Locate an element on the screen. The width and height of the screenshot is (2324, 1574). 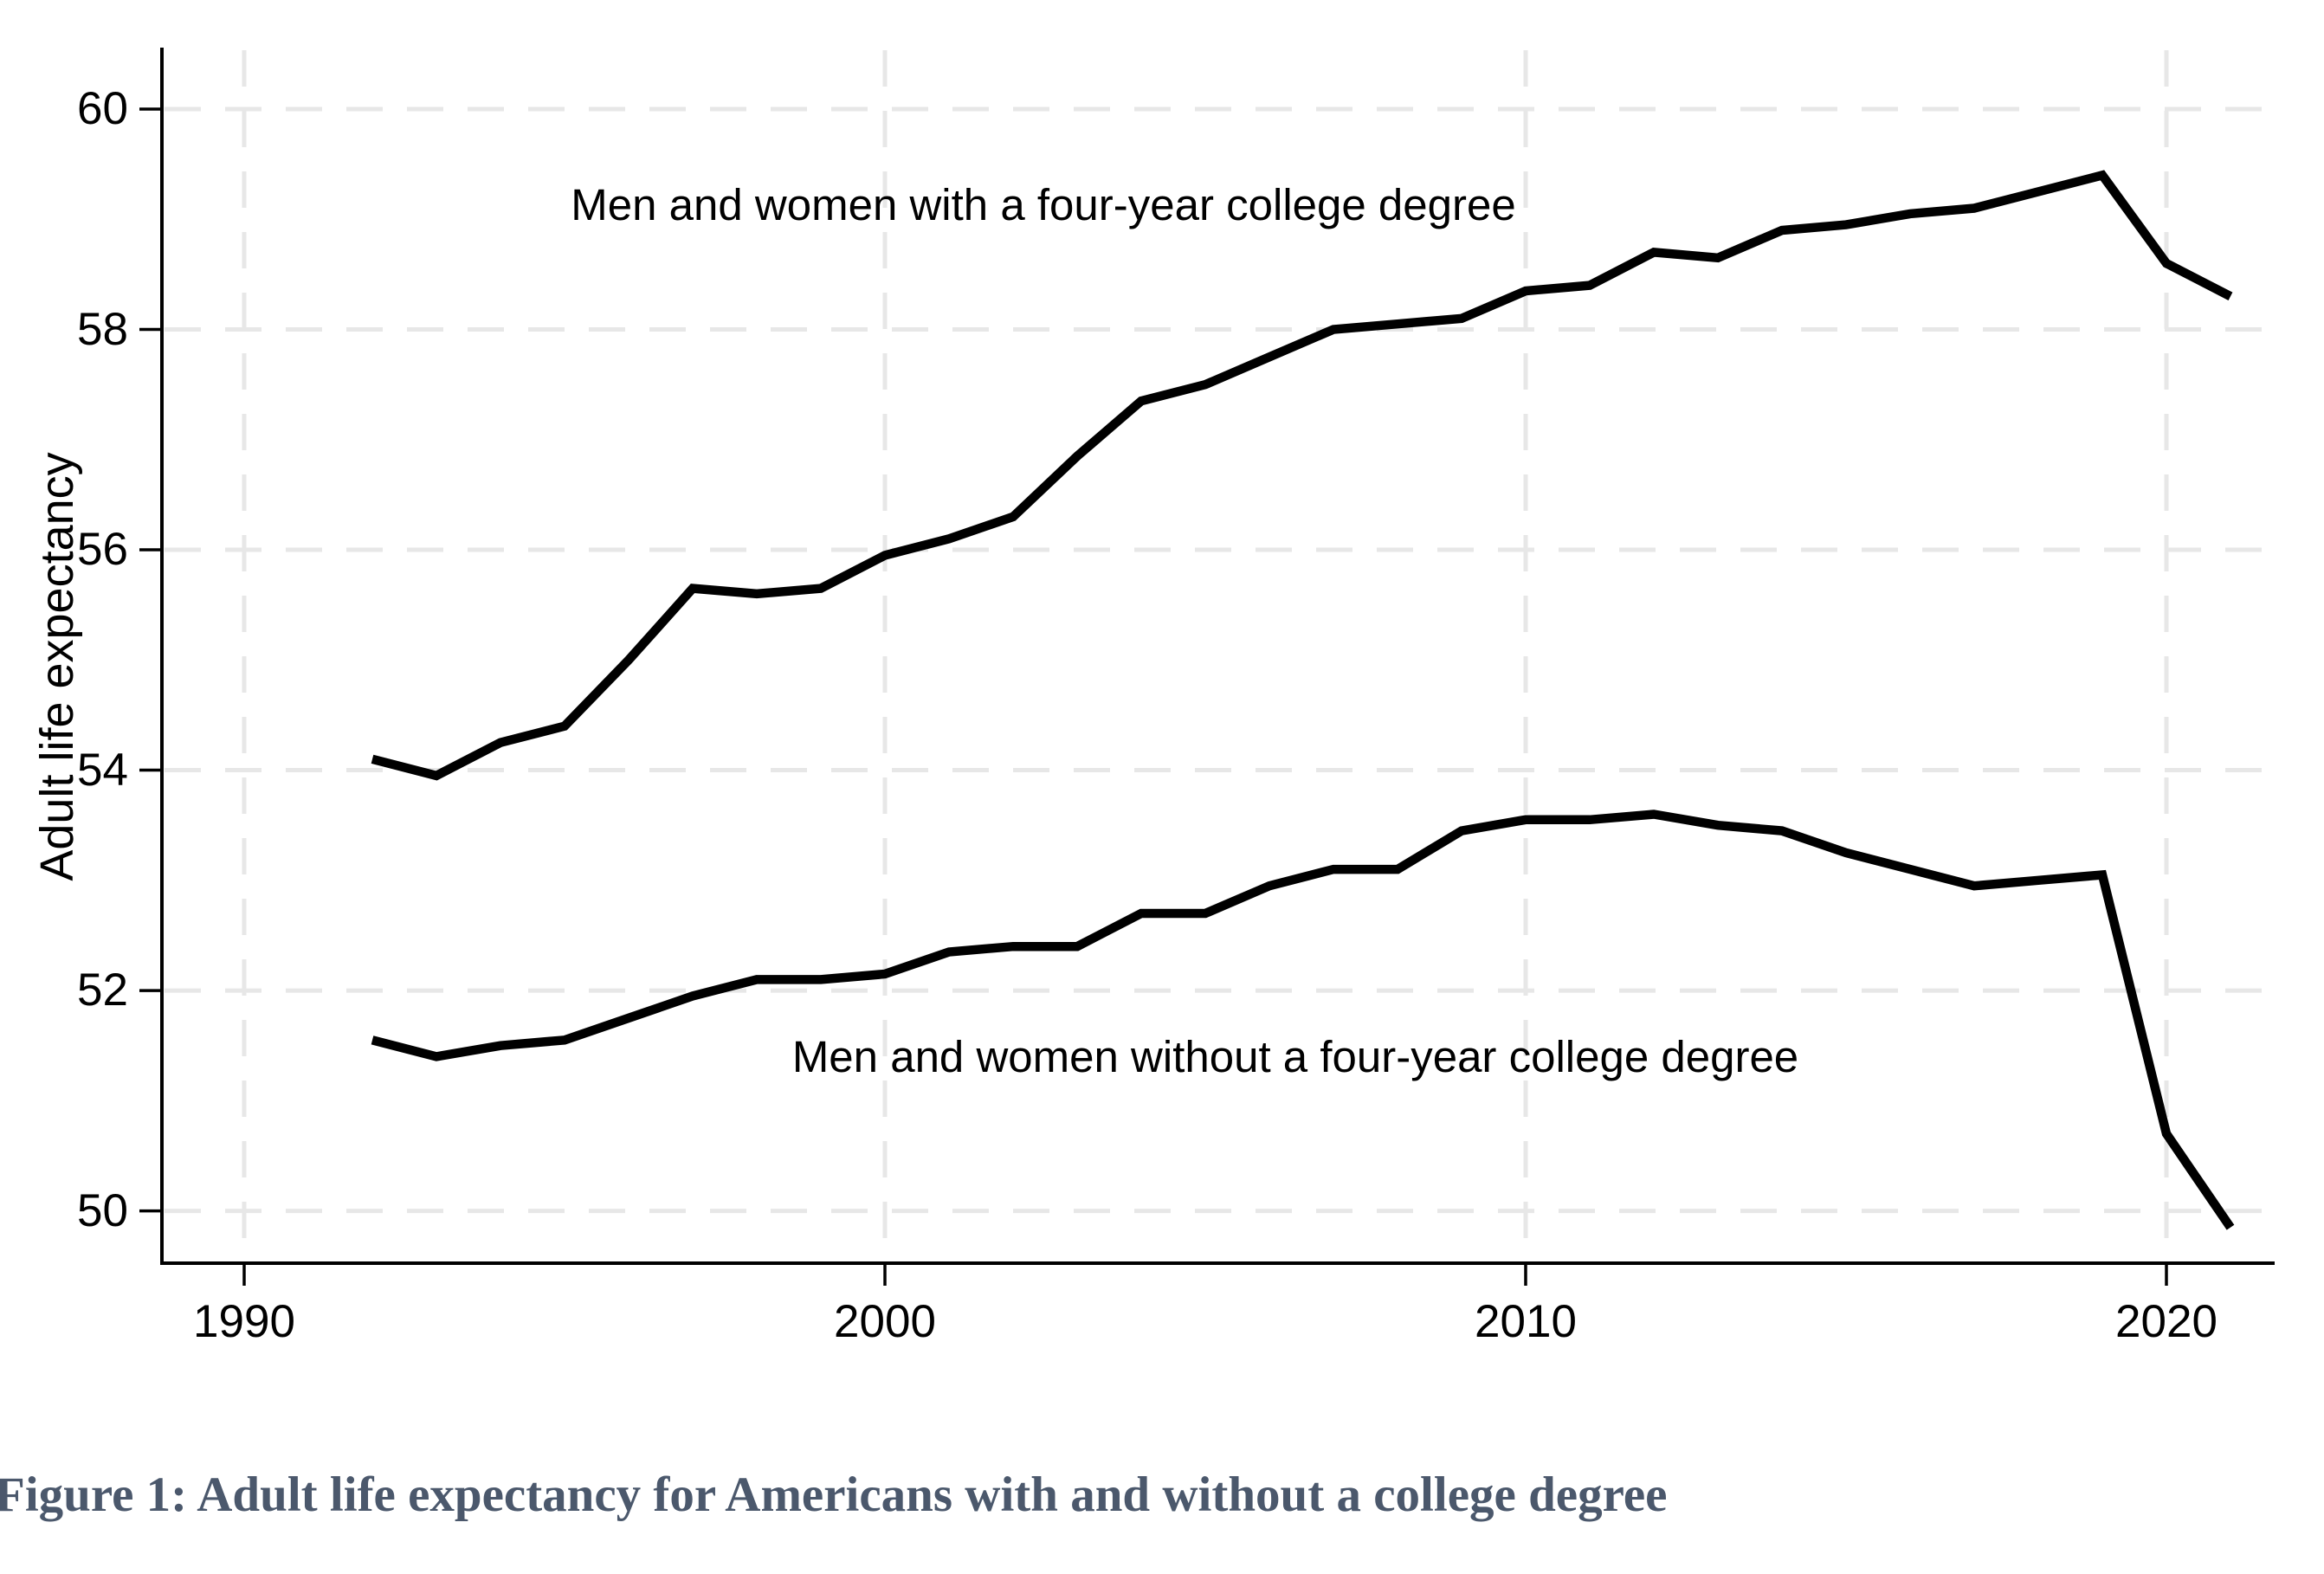
y-axis-title: Adult life expectancy is located at coordinates (57, 666).